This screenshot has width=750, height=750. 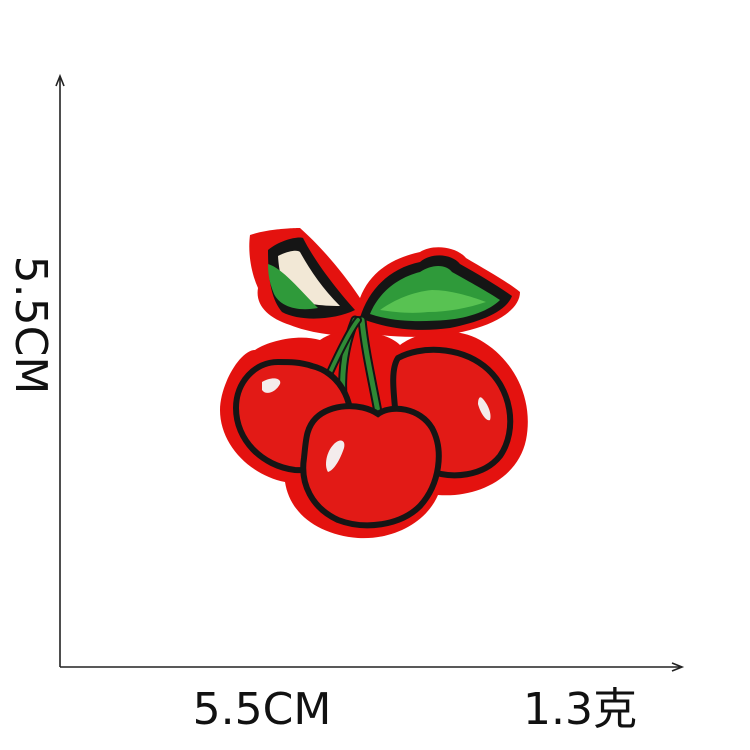 What do you see at coordinates (30, 325) in the screenshot?
I see `height-dimension-label: 5.5CM` at bounding box center [30, 325].